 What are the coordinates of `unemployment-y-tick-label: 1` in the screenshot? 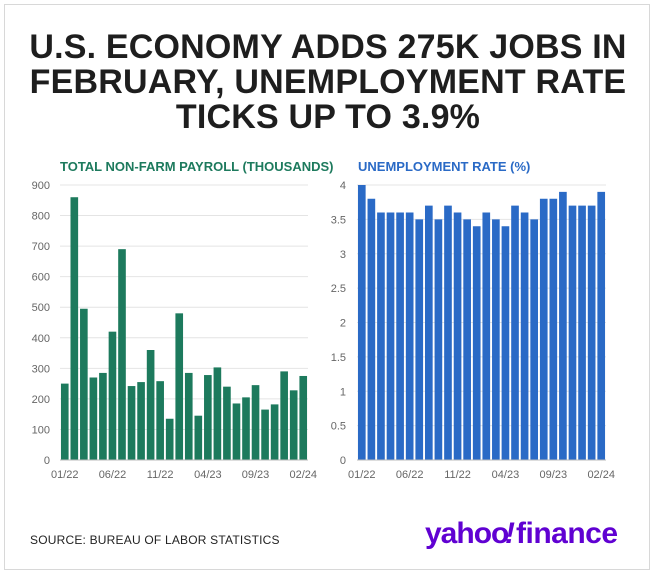 It's located at (343, 392).